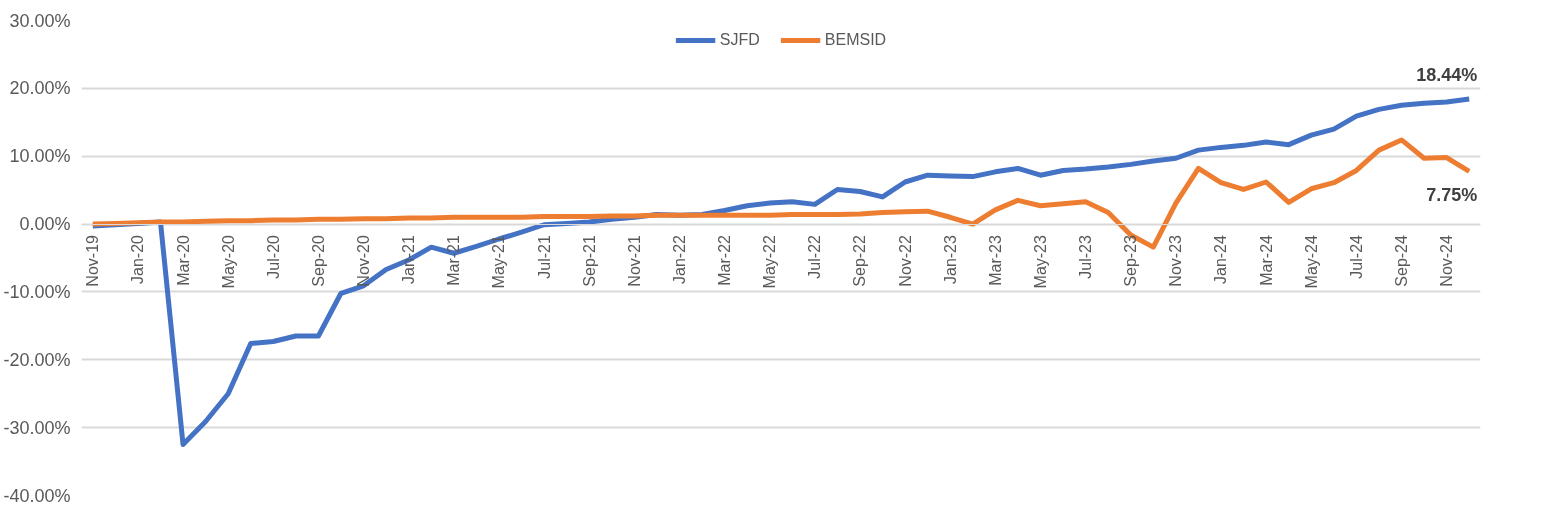 This screenshot has width=1566, height=514. Describe the element at coordinates (273, 256) in the screenshot. I see `x-tick-label: Jul-20` at that location.